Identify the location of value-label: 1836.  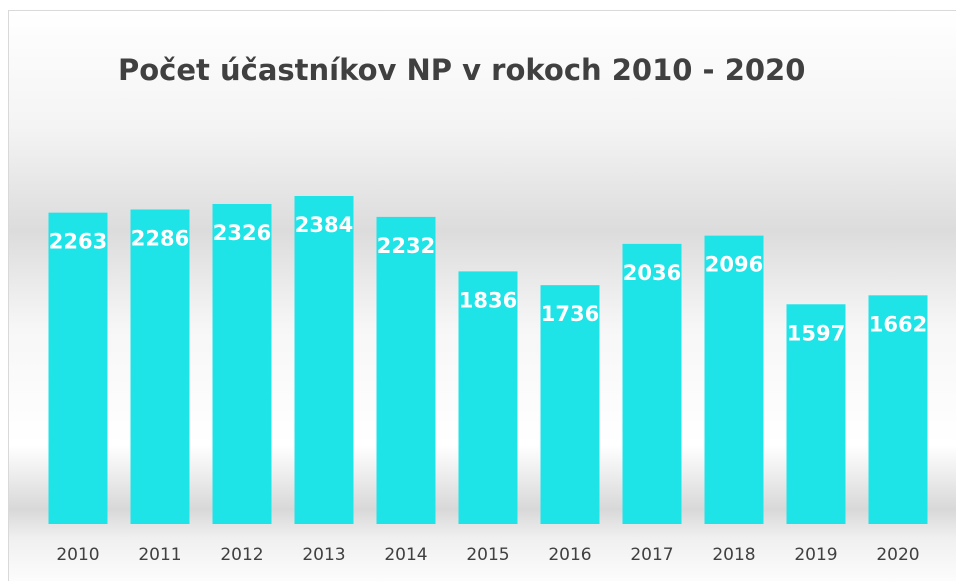
(488, 300).